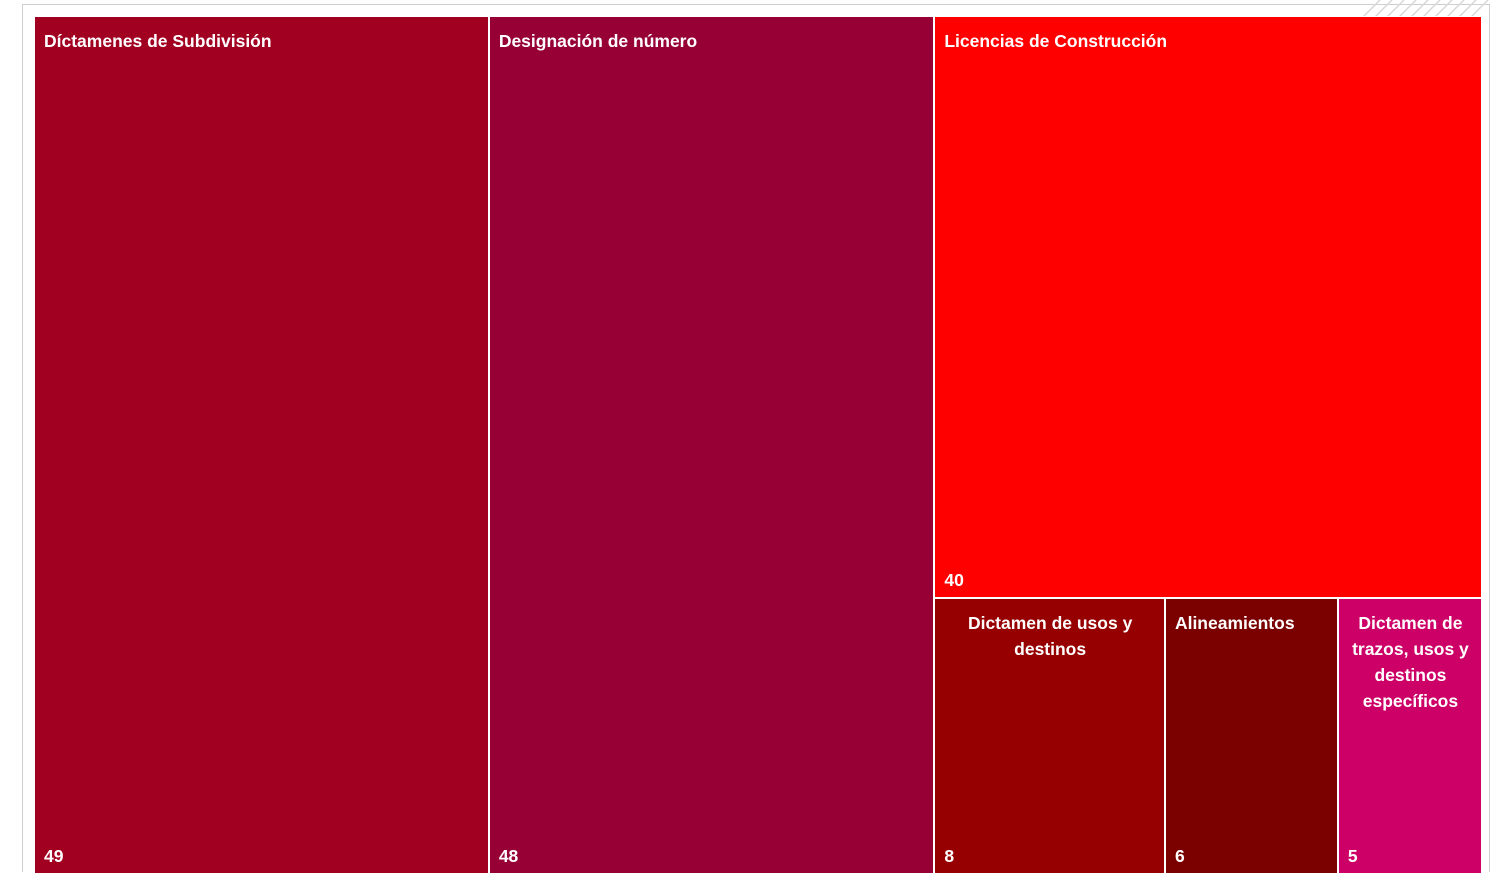  Describe the element at coordinates (949, 855) in the screenshot. I see `tile-value: 8` at that location.